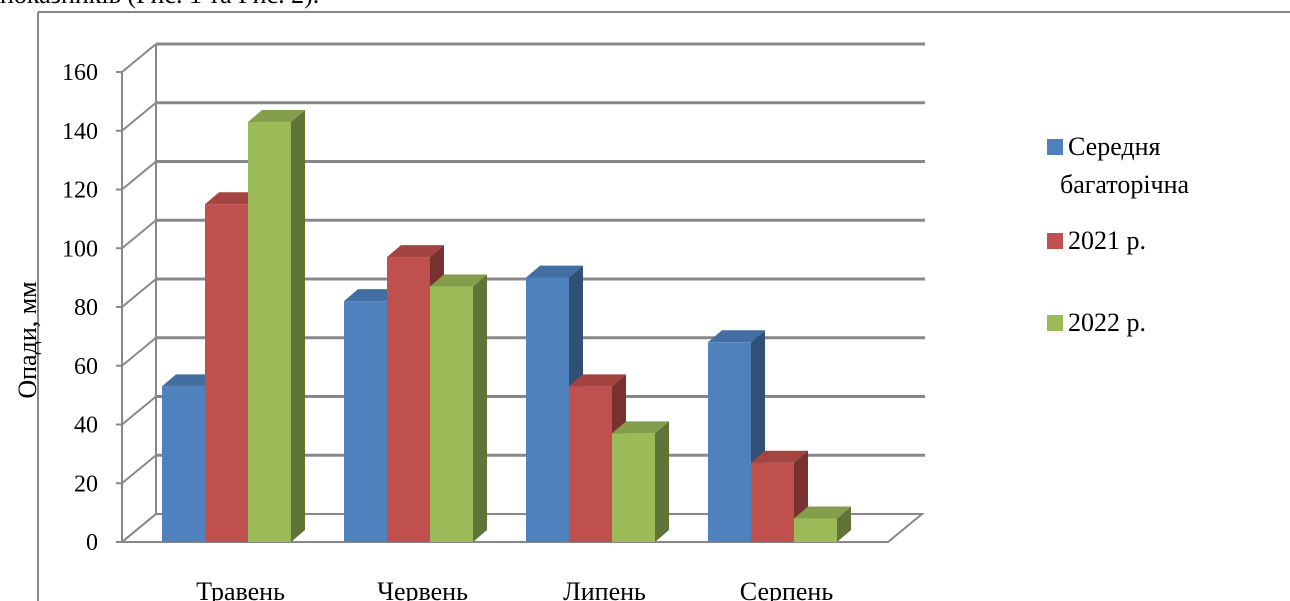  I want to click on y-tick-label: 60, so click(86, 367).